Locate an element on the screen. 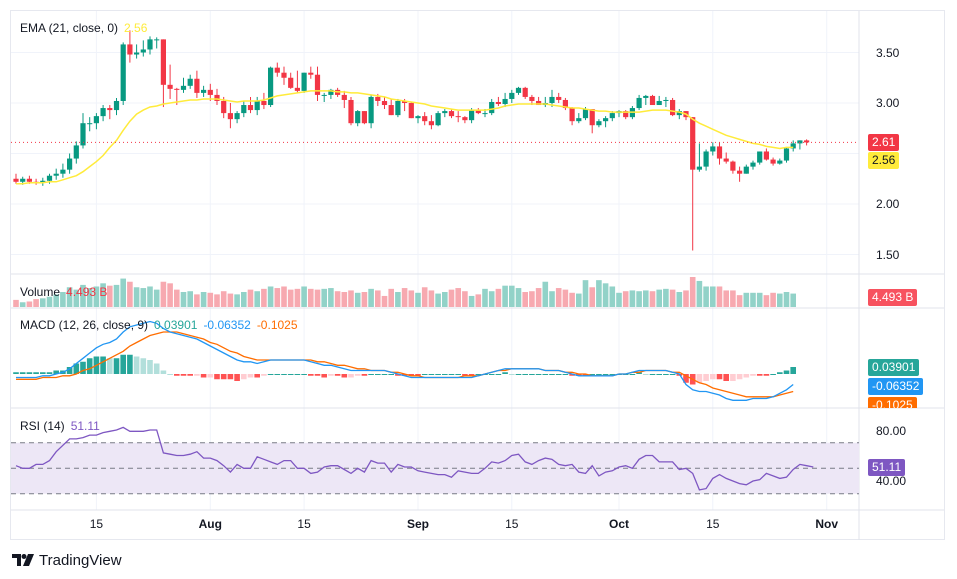 The width and height of the screenshot is (957, 579). volume-legend-label: Volume is located at coordinates (40, 292).